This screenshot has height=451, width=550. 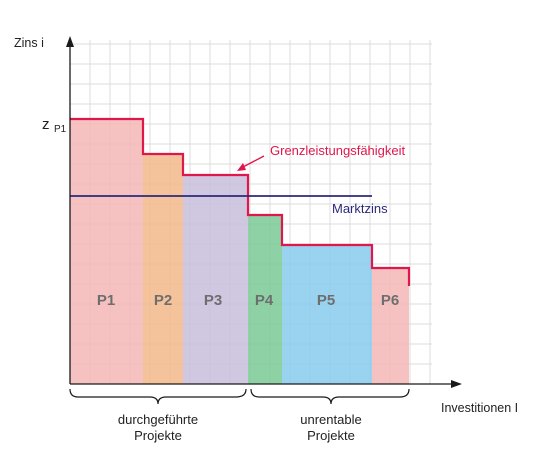 I want to click on x-axis-title: Investitionen I, so click(x=479, y=408).